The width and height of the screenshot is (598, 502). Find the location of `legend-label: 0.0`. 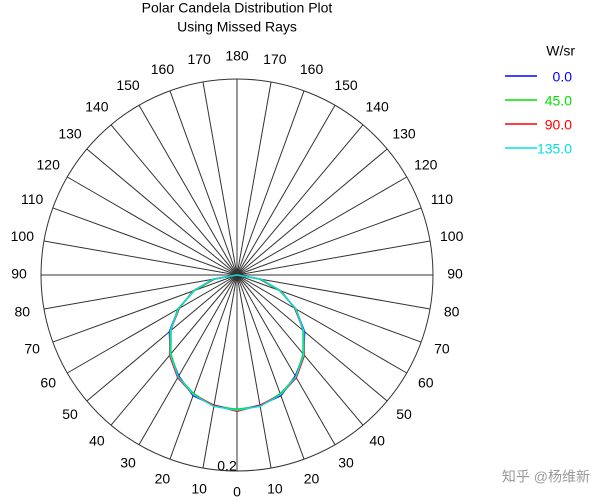

legend-label: 0.0 is located at coordinates (563, 77).